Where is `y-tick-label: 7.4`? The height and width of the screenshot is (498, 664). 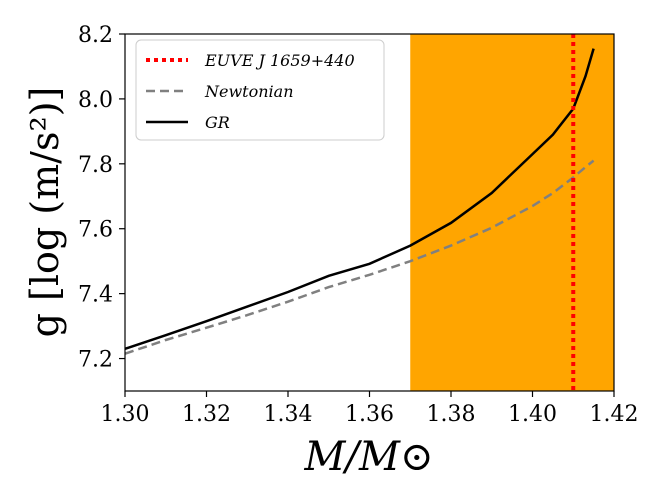 y-tick-label: 7.4 is located at coordinates (95, 295).